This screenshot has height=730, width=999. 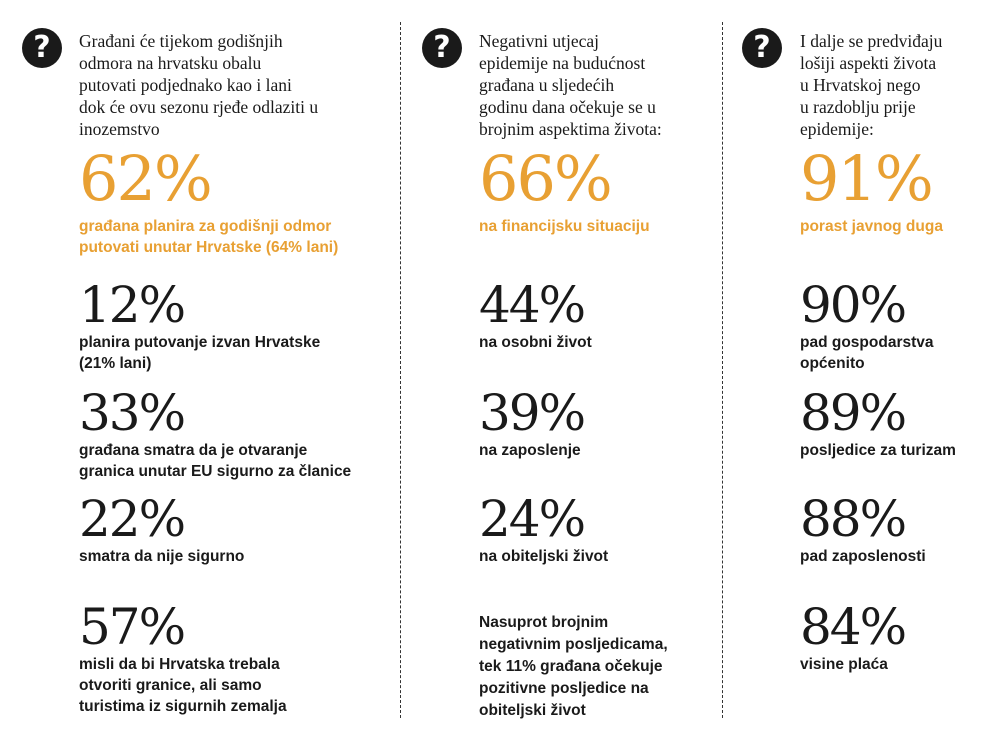 What do you see at coordinates (532, 519) in the screenshot?
I see `stat-value: 24%` at bounding box center [532, 519].